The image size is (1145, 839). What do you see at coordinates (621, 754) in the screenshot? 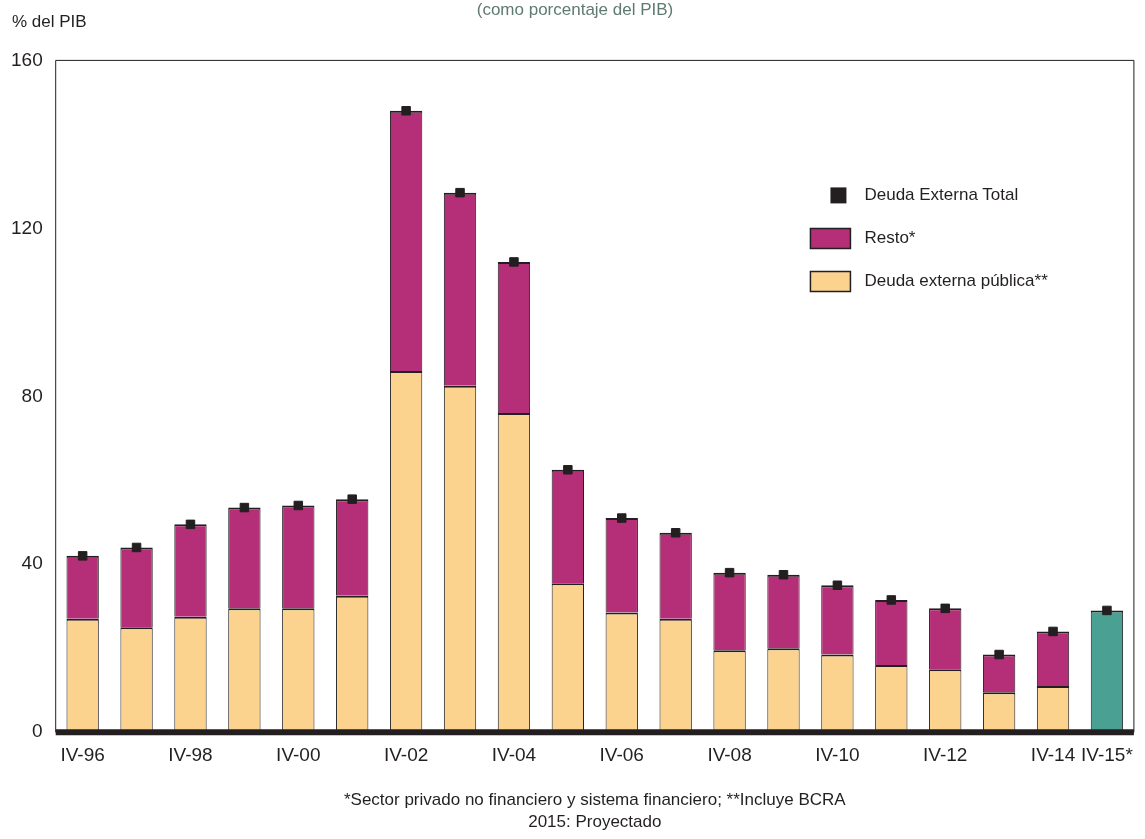
I see `x-tick-label: IV-06` at bounding box center [621, 754].